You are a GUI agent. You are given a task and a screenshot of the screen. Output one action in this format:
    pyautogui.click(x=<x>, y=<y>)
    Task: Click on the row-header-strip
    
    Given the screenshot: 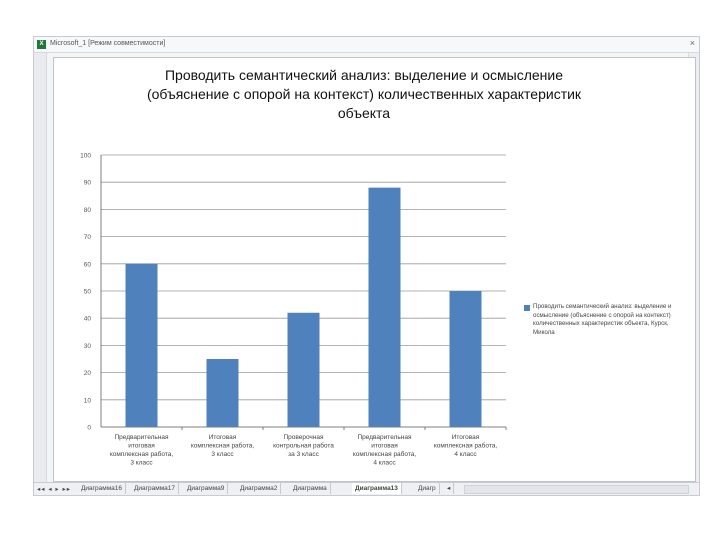 What is the action you would take?
    pyautogui.click(x=40, y=268)
    